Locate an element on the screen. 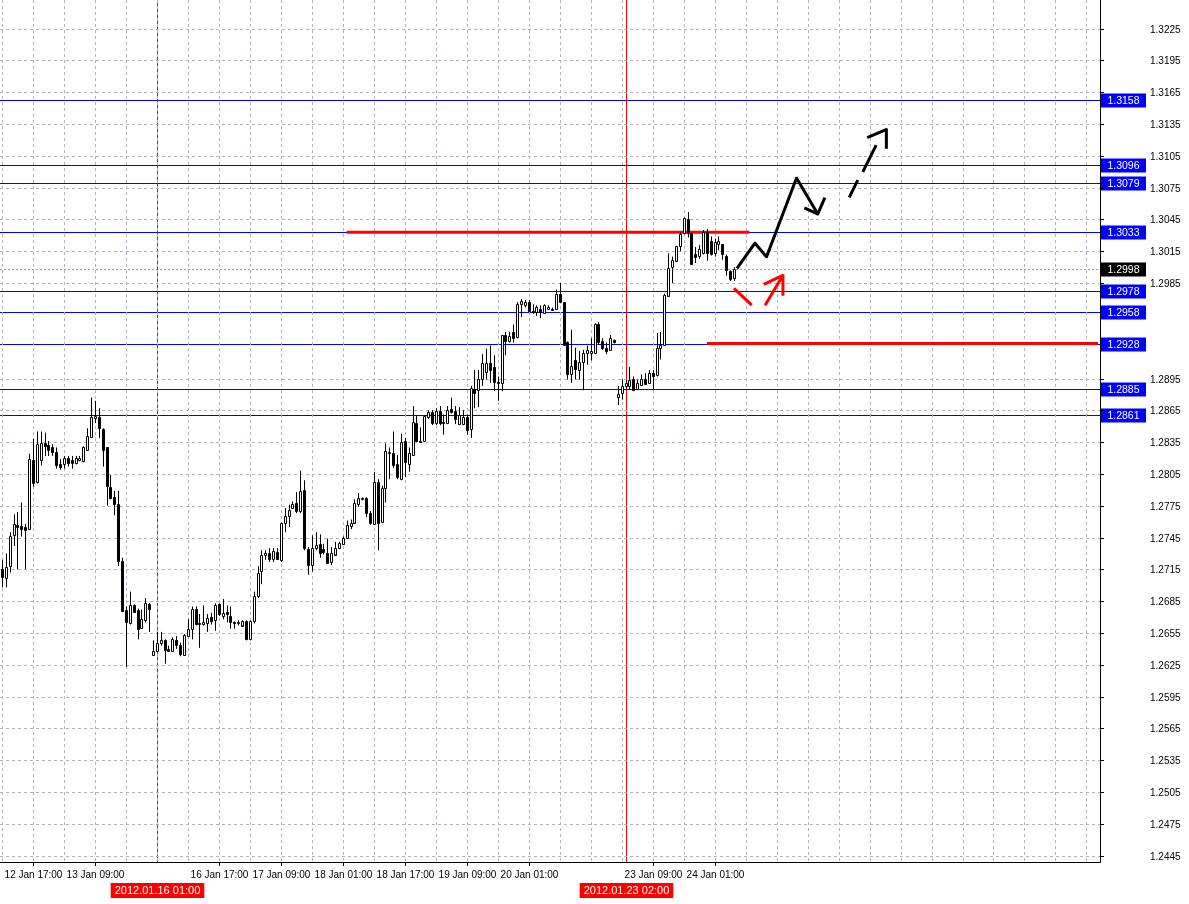 This screenshot has width=1189, height=904. y-tick-label: 1.3075 is located at coordinates (1166, 188).